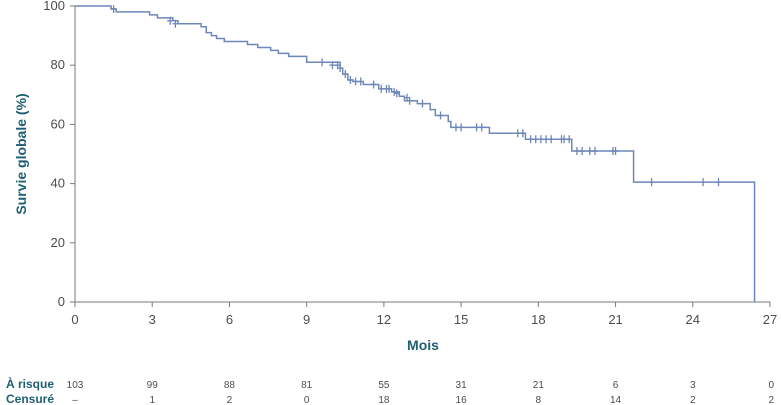 This screenshot has height=405, width=781. I want to click on censored-value: 0, so click(307, 400).